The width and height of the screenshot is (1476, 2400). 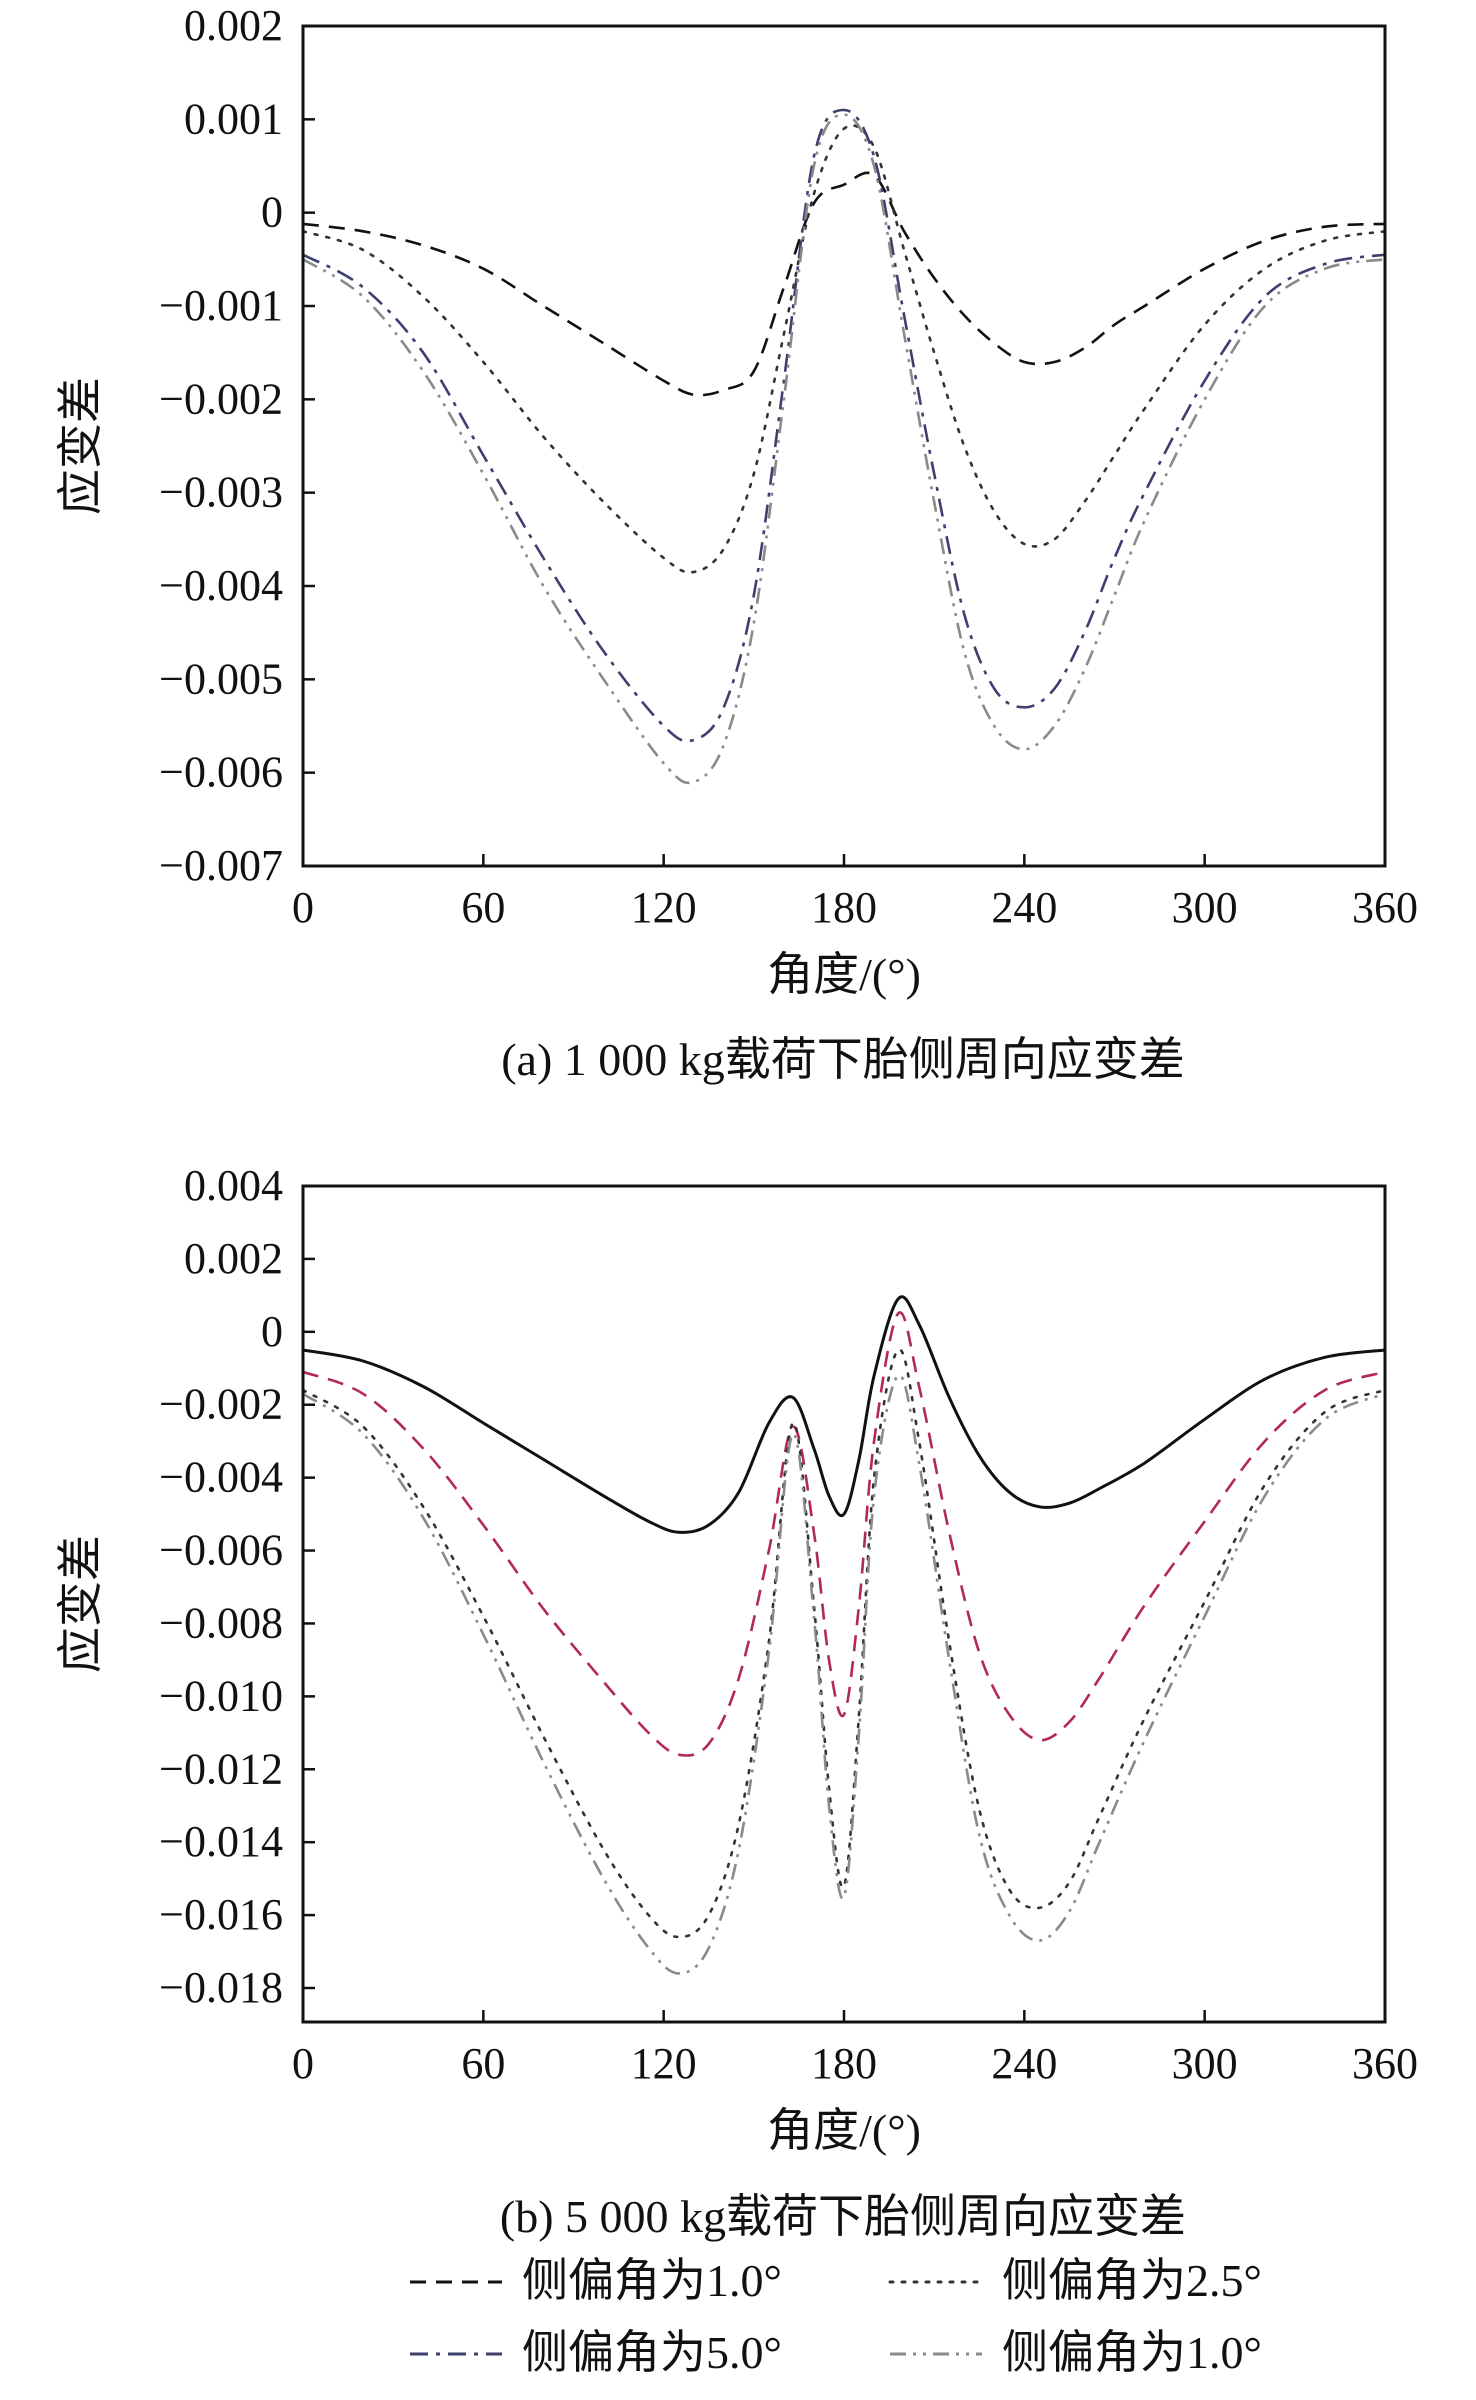 What do you see at coordinates (221, 1914) in the screenshot?
I see `y-tick-label: −0.016` at bounding box center [221, 1914].